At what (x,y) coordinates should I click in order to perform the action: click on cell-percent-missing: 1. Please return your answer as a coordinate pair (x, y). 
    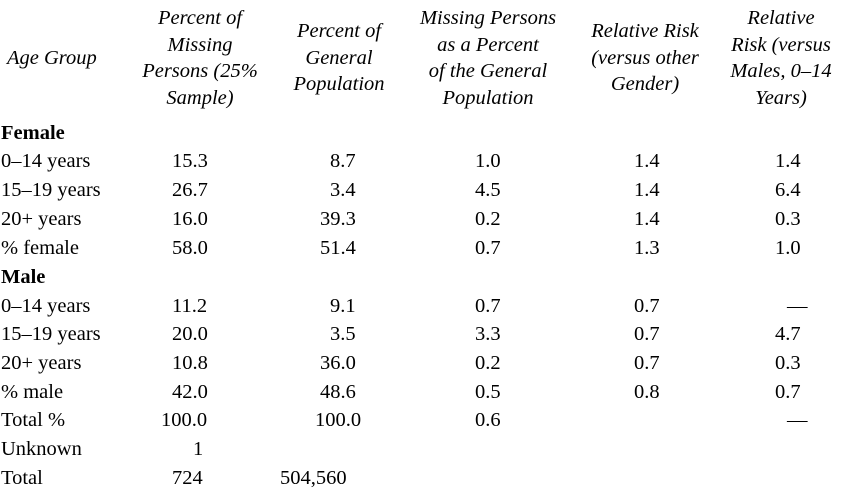
    Looking at the image, I should click on (198, 449).